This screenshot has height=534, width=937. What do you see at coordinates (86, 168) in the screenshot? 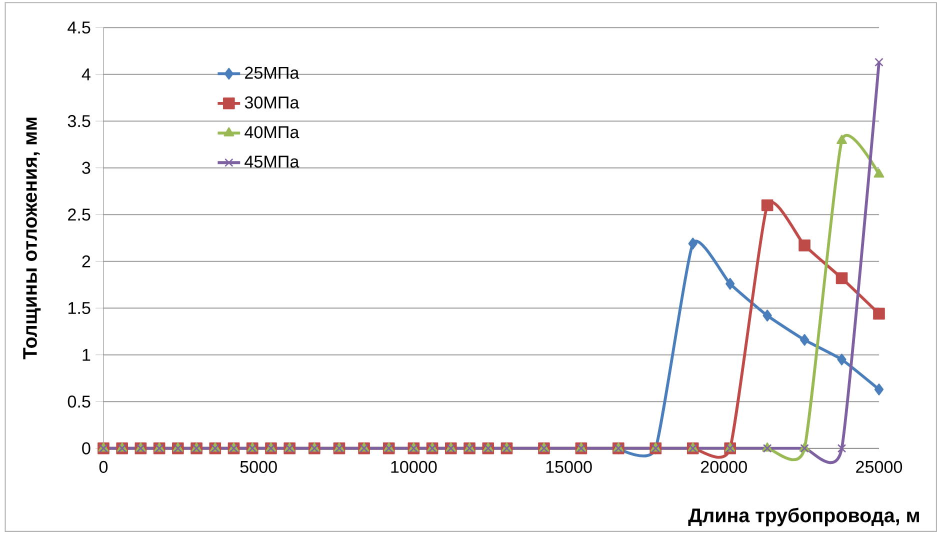
I see `y-tick-label: 3` at bounding box center [86, 168].